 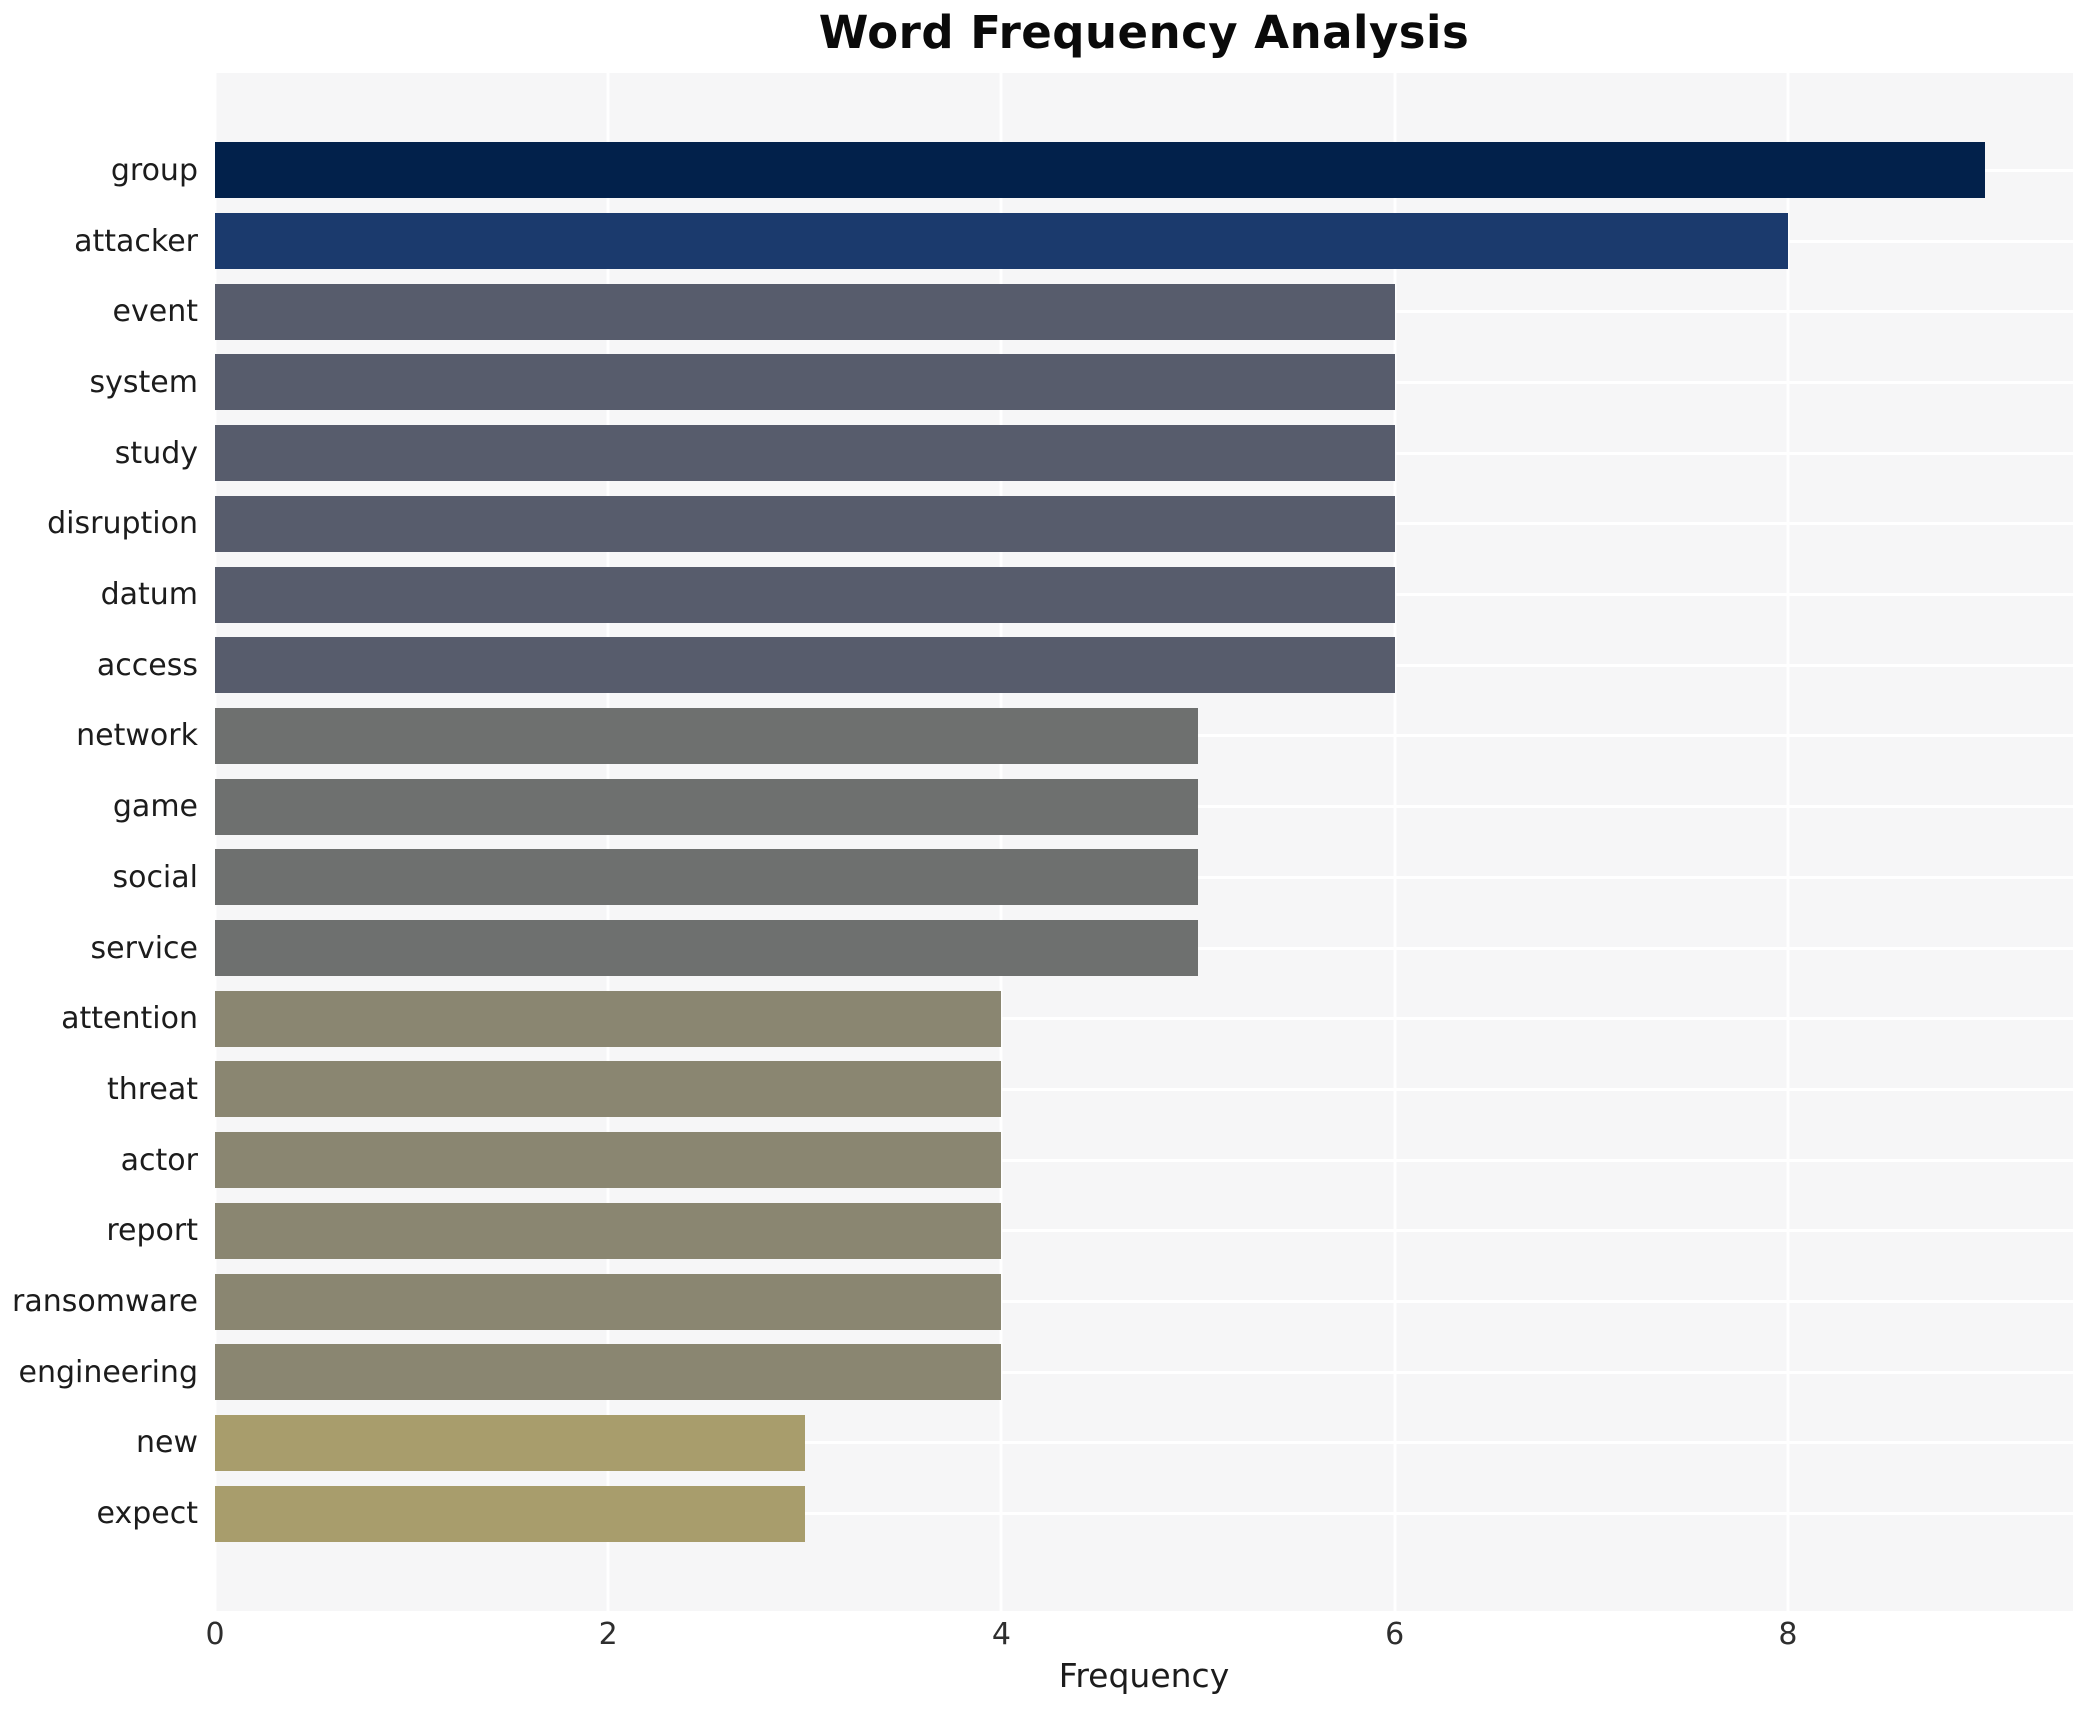 I want to click on category-label-social: social, so click(x=155, y=877).